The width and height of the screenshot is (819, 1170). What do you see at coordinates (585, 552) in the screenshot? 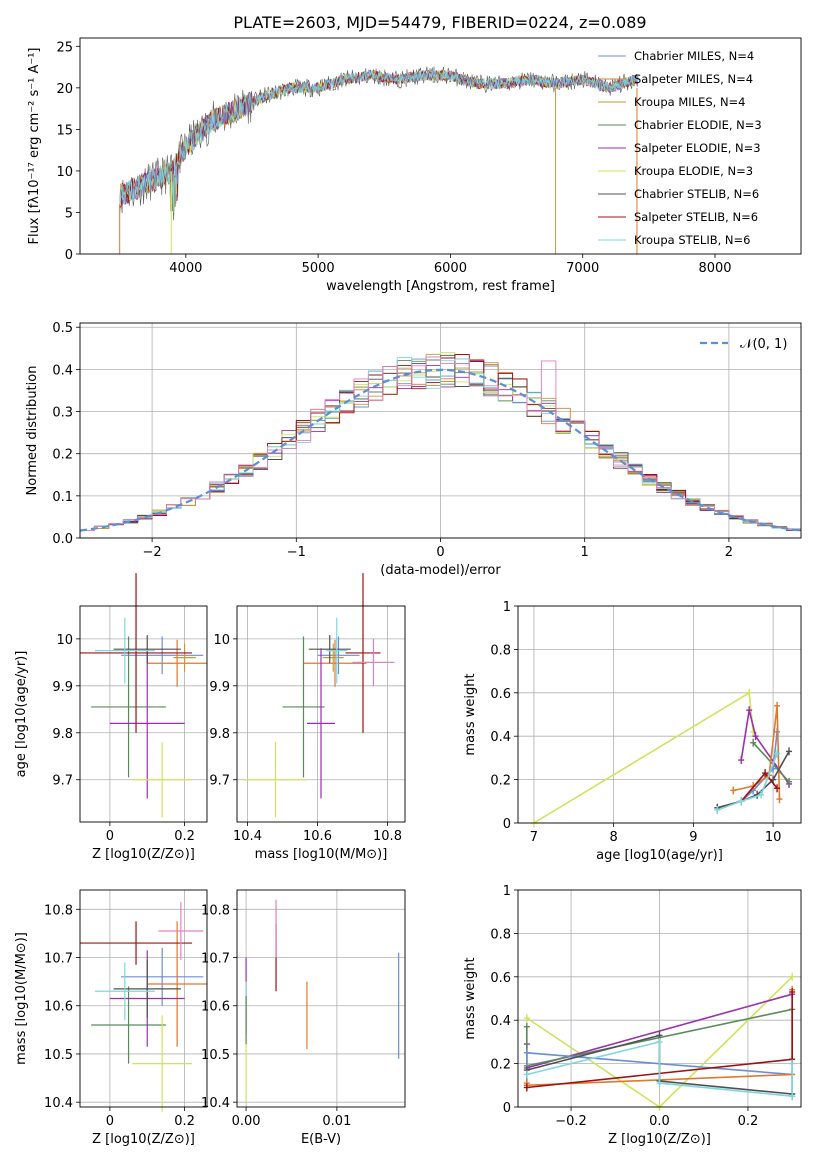
I see `x-tick-label: 1` at bounding box center [585, 552].